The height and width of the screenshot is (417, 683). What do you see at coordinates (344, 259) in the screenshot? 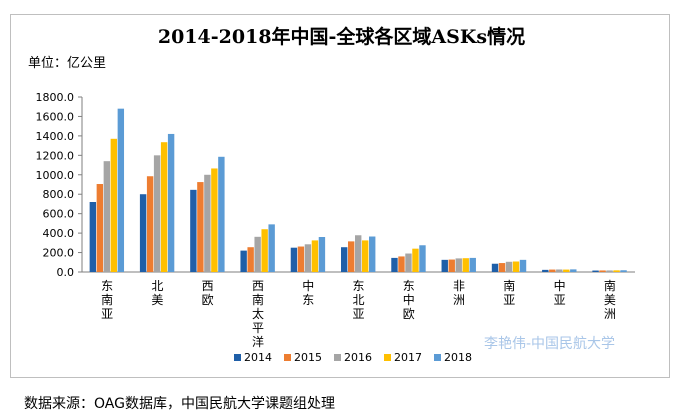
I see `bar-2014-东北亚` at bounding box center [344, 259].